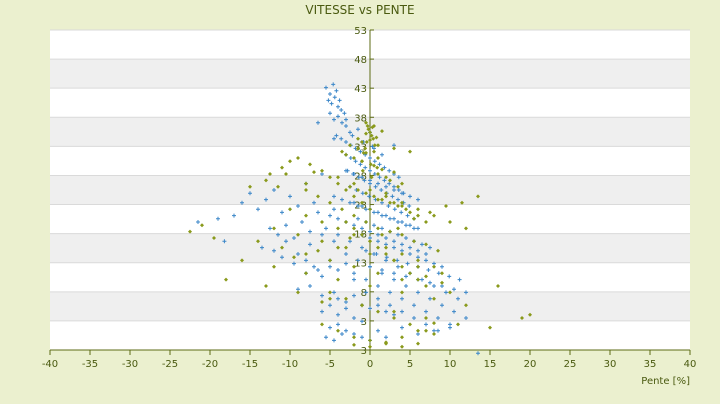  I want to click on y-tick-label: 53, so click(360, 31).